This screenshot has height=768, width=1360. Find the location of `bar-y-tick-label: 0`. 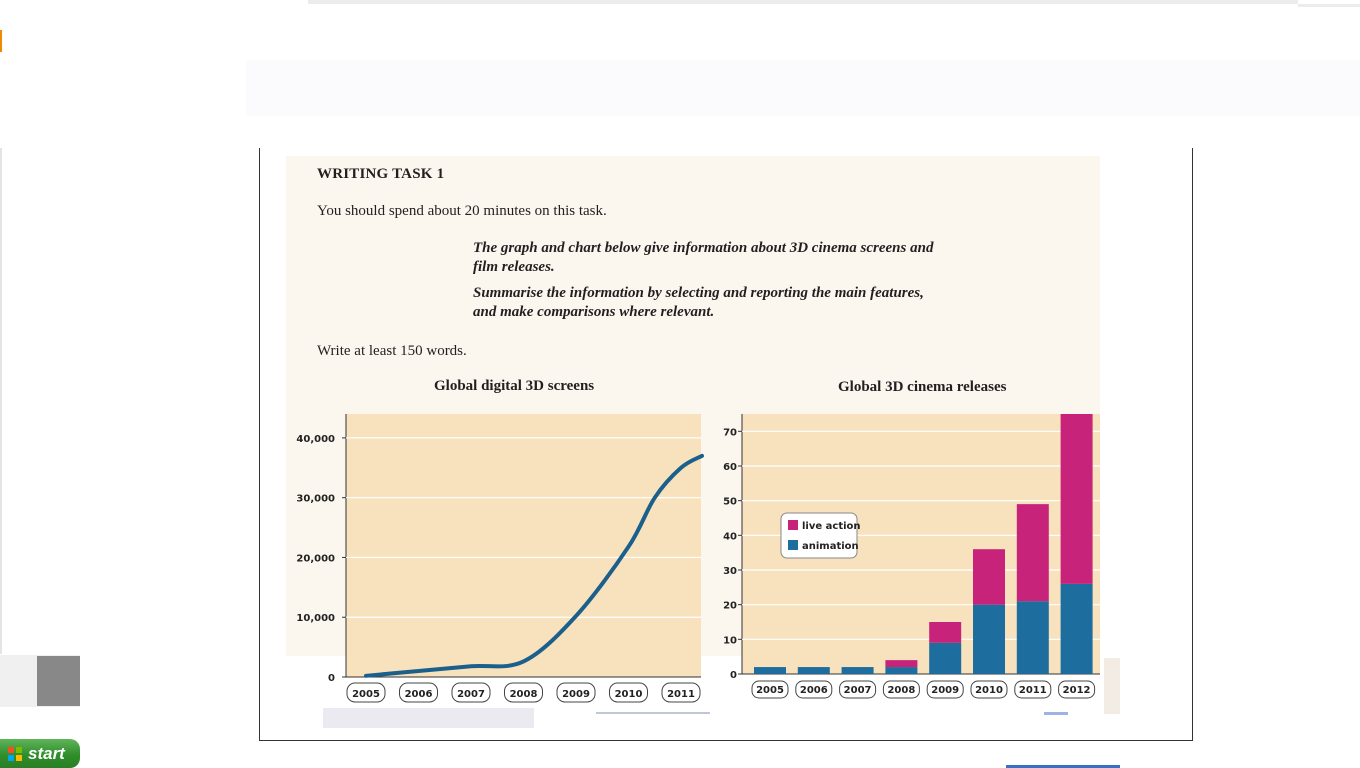

bar-y-tick-label: 0 is located at coordinates (733, 675).